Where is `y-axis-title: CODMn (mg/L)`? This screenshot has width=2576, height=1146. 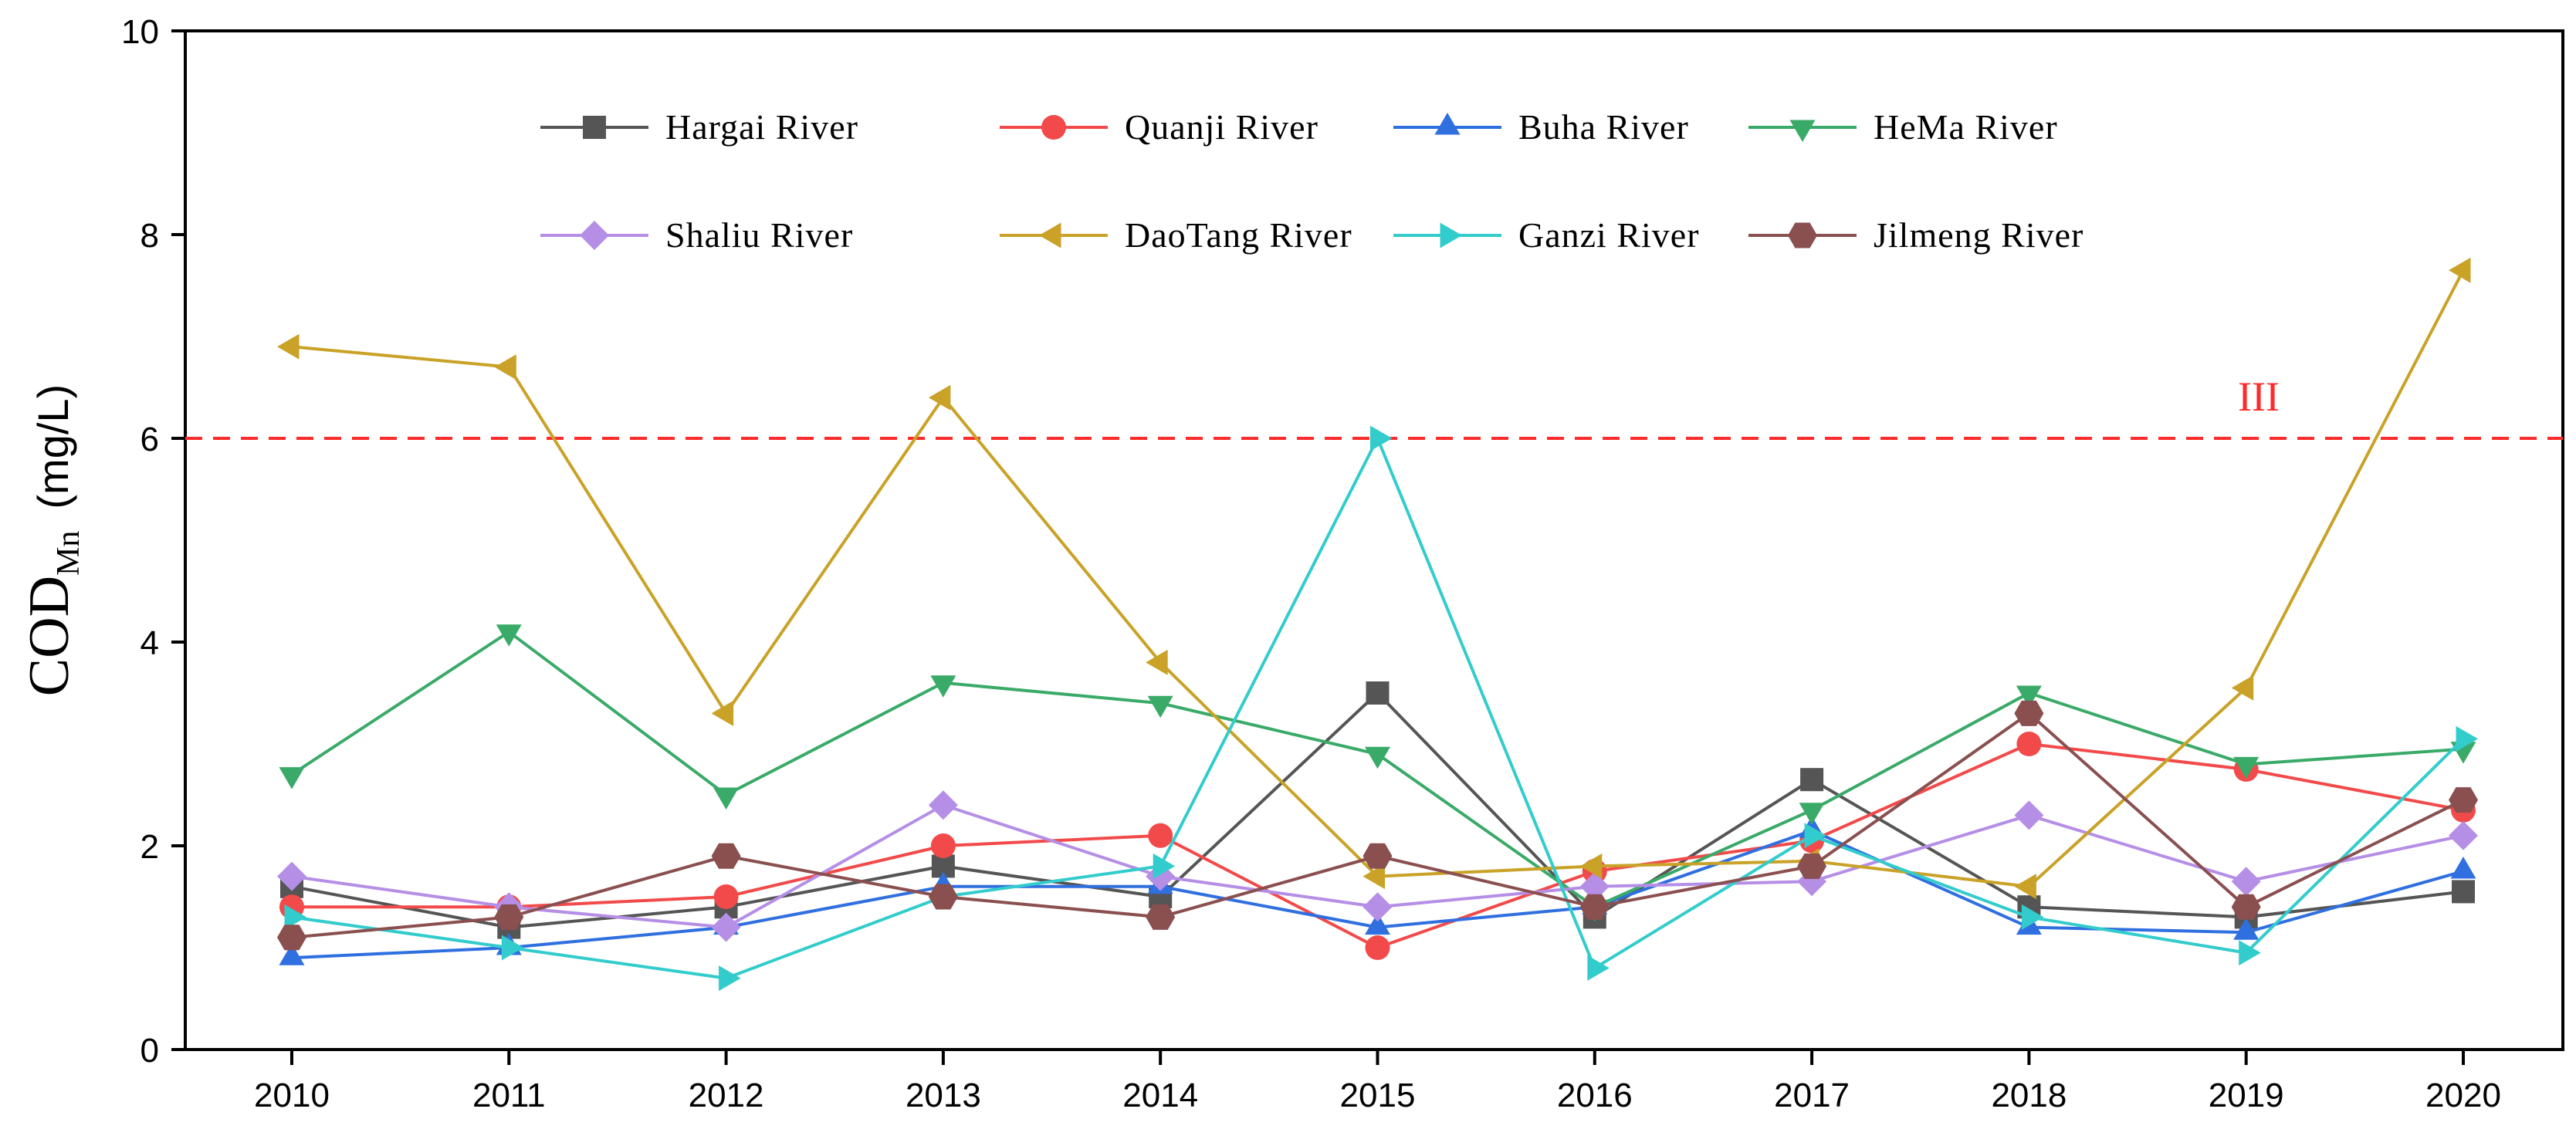
y-axis-title: CODMn (mg/L) is located at coordinates (52, 540).